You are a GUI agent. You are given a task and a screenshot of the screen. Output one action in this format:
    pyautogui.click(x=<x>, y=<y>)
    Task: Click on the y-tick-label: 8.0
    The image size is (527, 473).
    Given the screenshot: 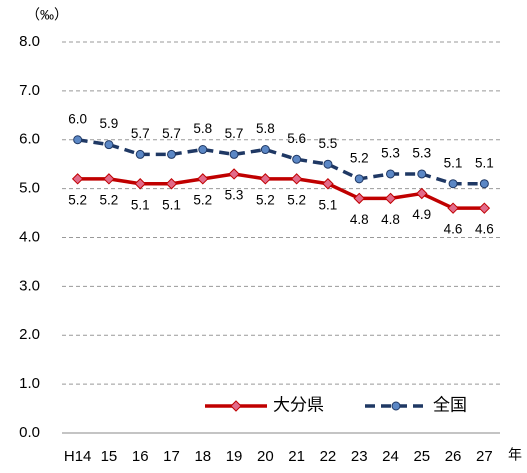 What is the action you would take?
    pyautogui.click(x=29, y=41)
    